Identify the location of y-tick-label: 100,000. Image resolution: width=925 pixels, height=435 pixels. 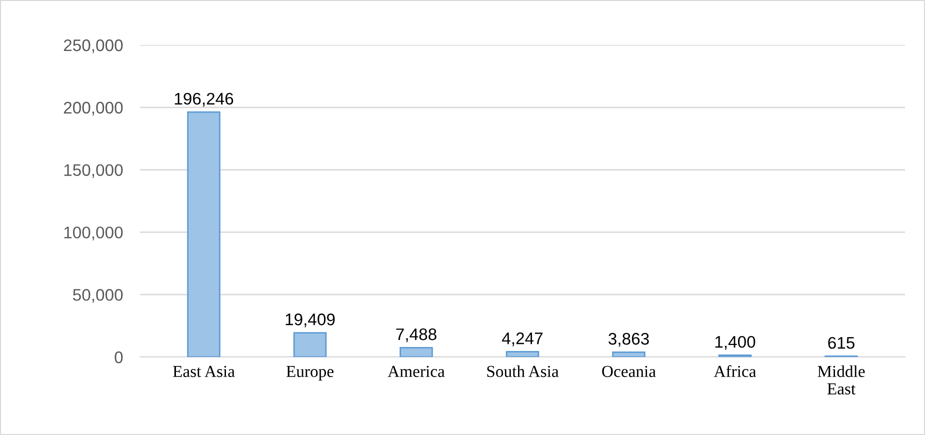
(93, 233).